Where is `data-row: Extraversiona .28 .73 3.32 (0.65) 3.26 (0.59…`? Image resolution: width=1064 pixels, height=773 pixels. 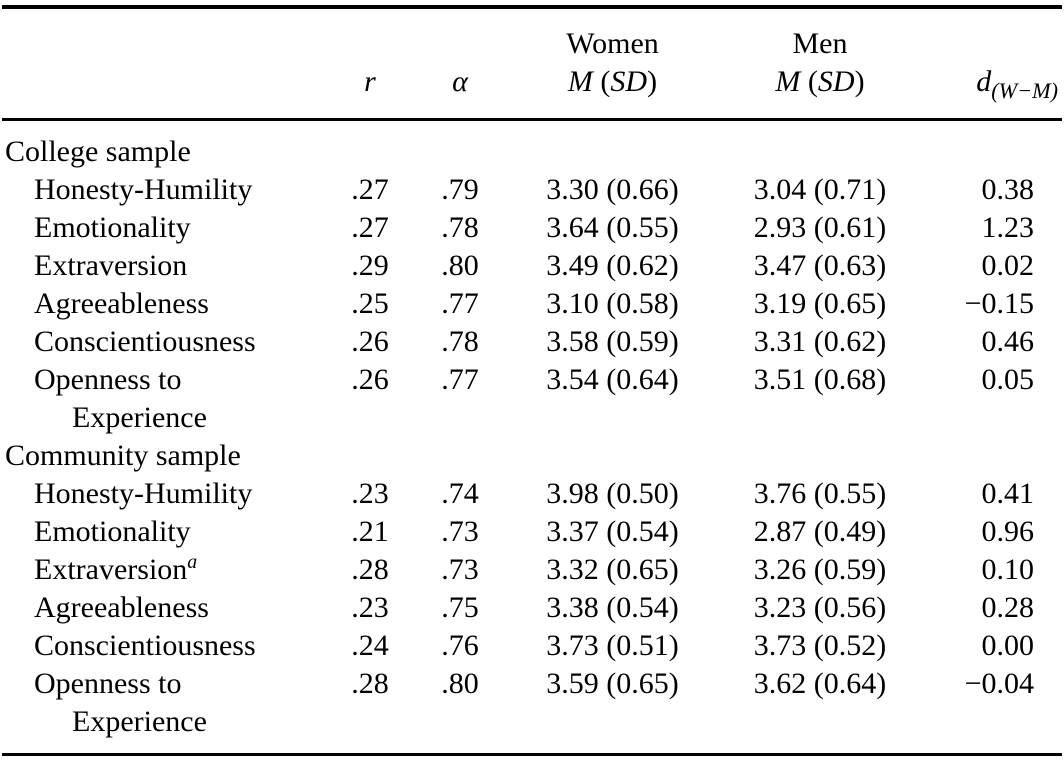 data-row: Extraversiona .28 .73 3.32 (0.65) 3.26 (0.59… is located at coordinates (532, 570).